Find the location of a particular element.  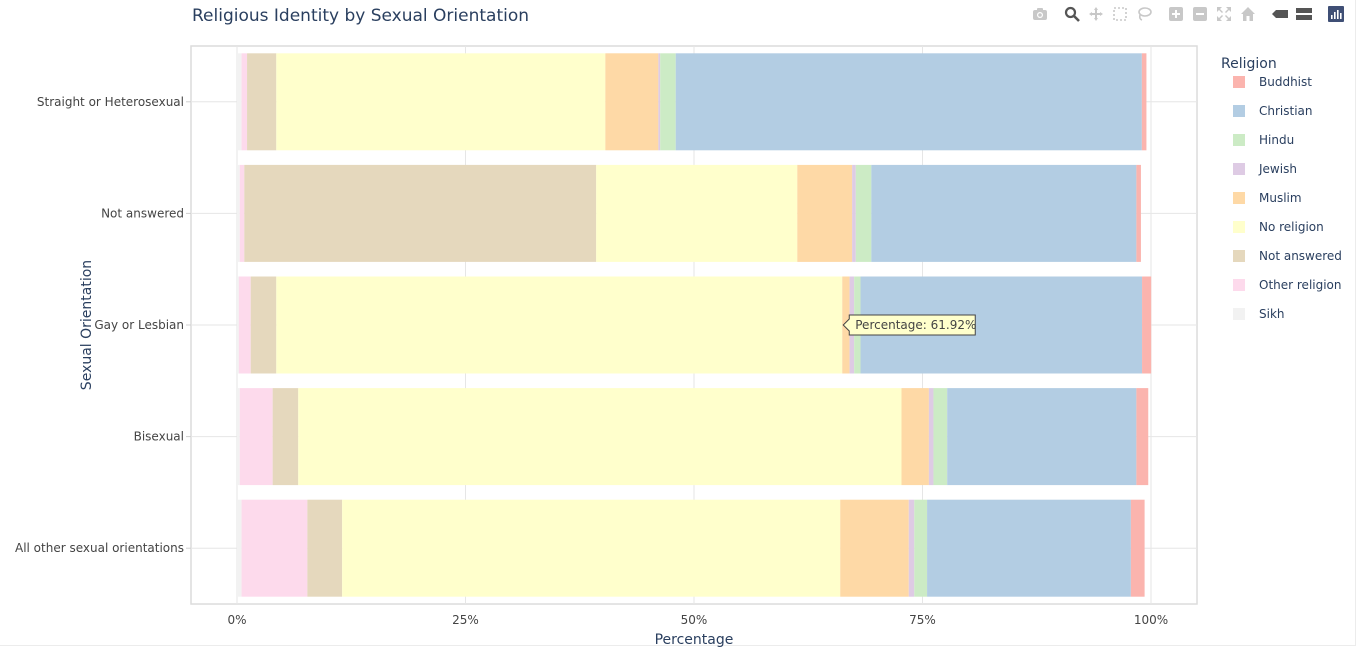

legend-label: Muslim is located at coordinates (1280, 198).